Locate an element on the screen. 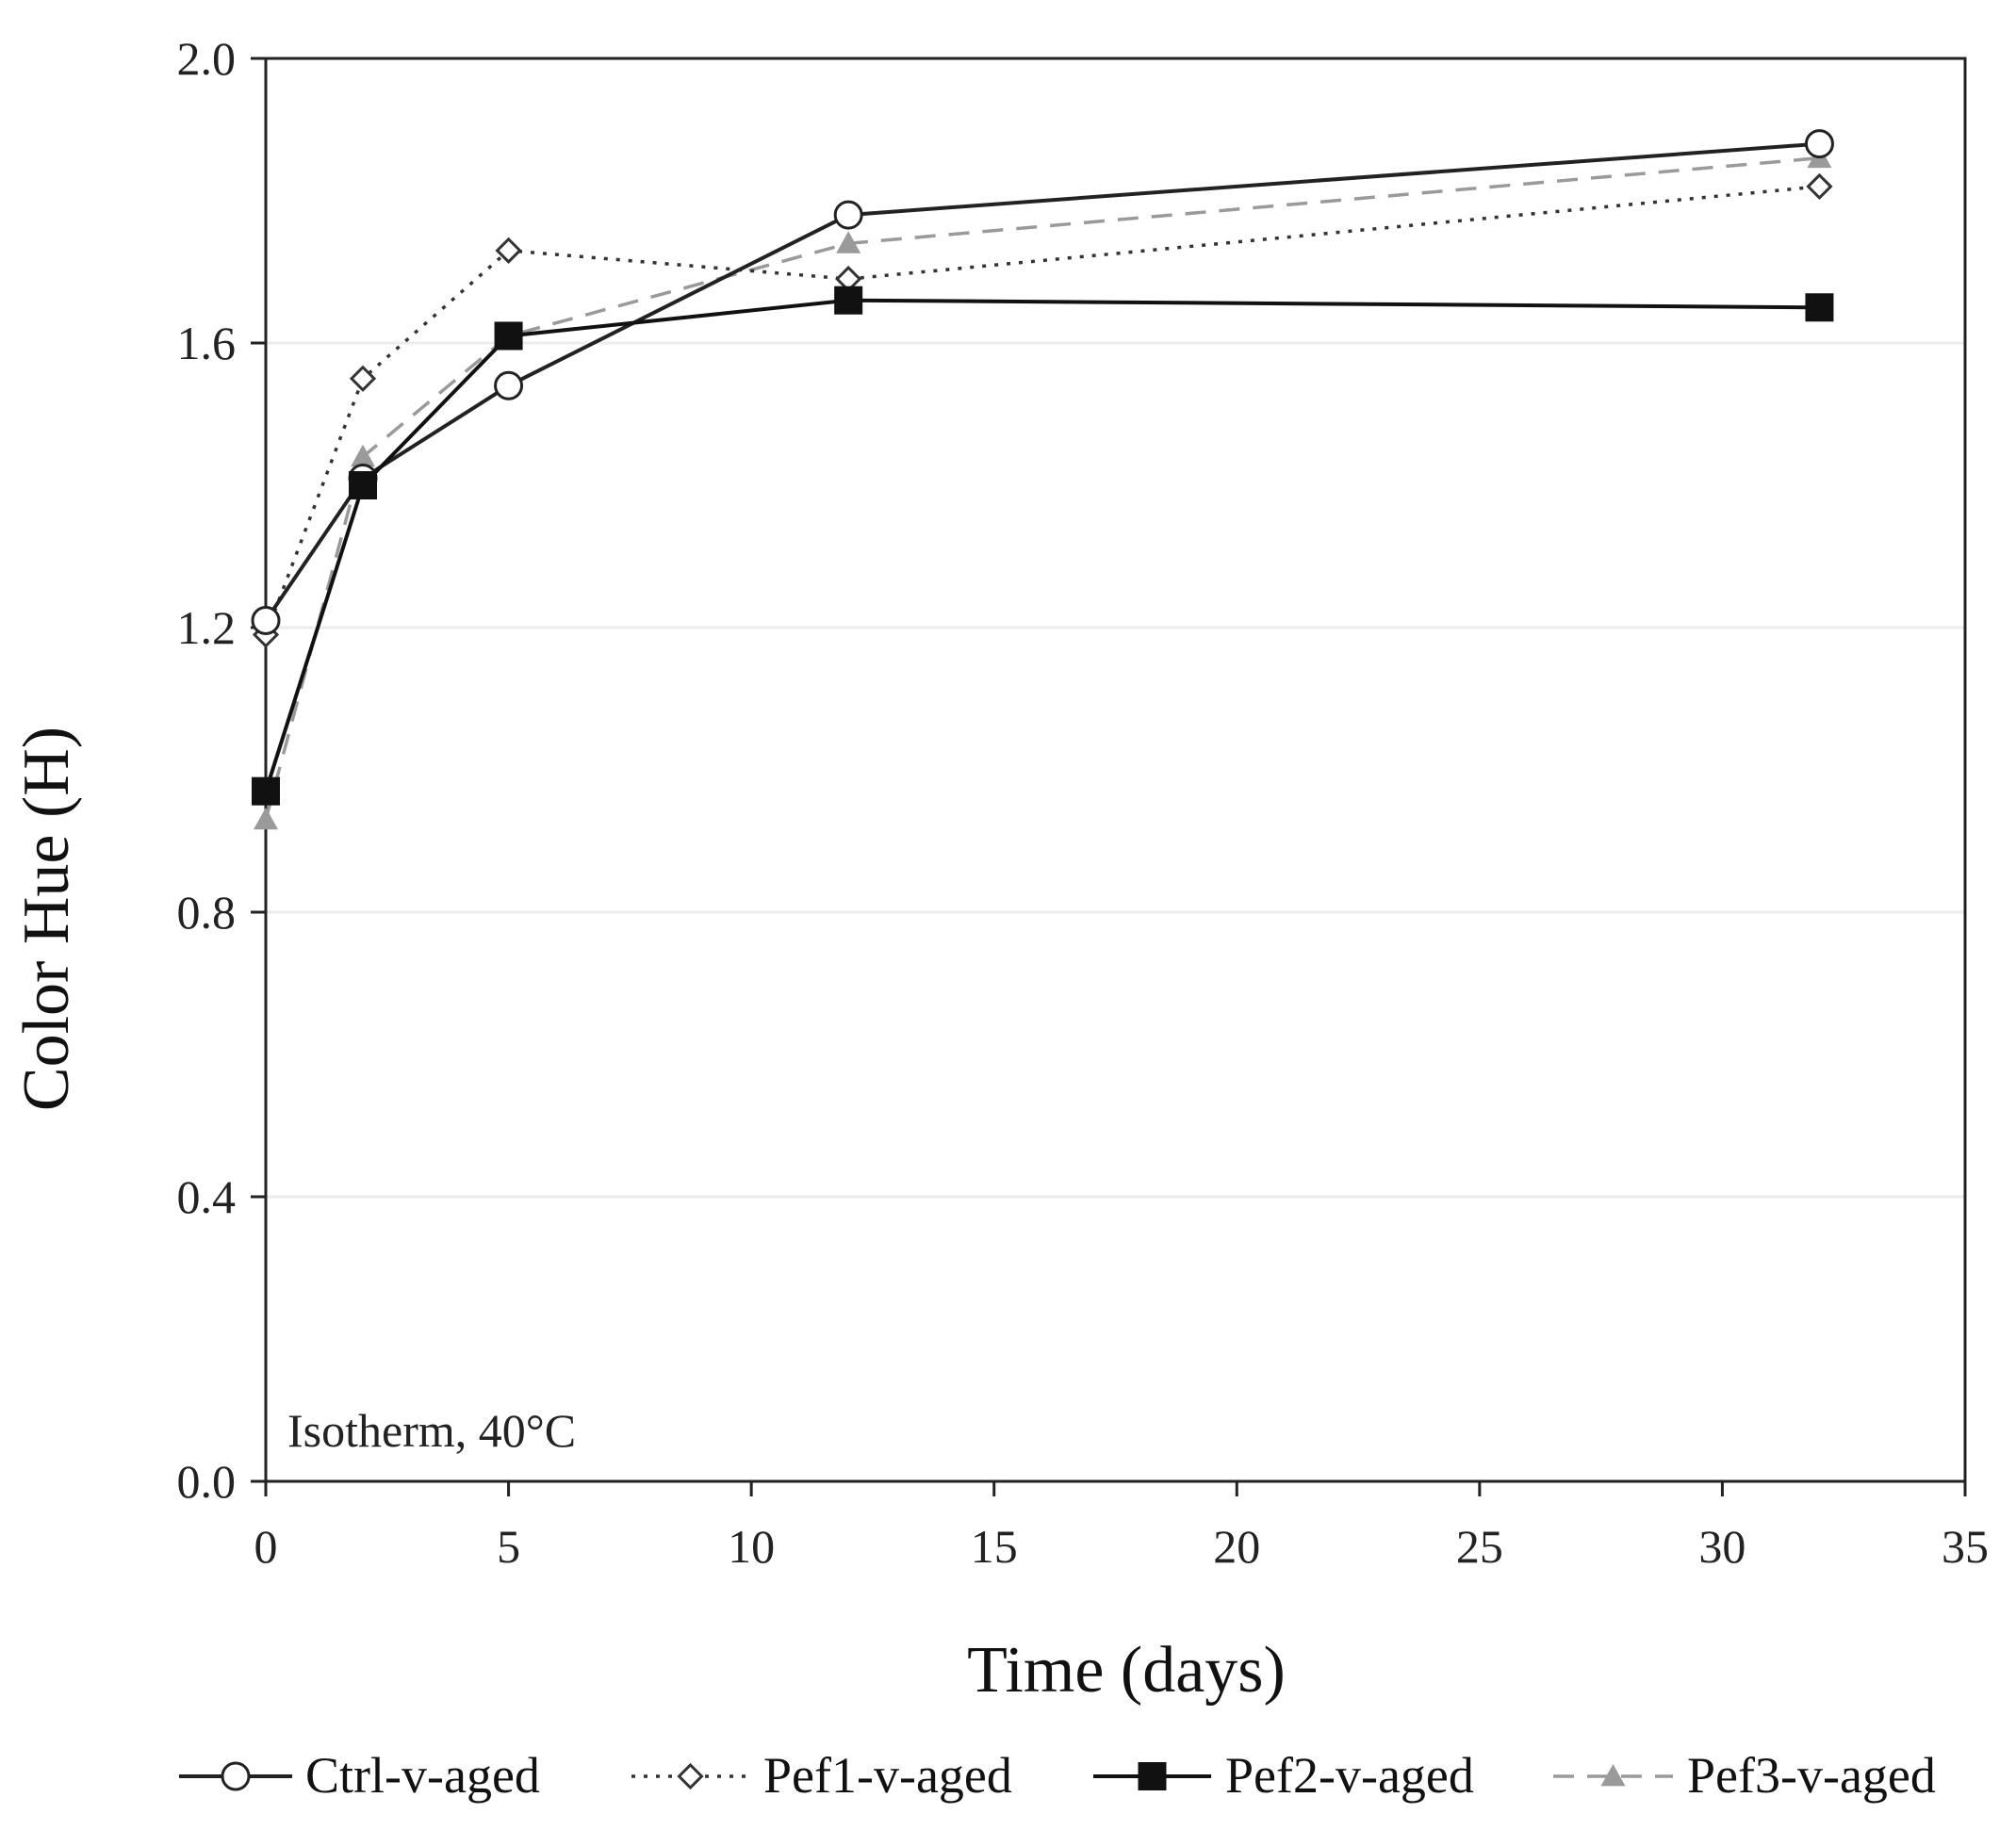 The height and width of the screenshot is (1830, 2016). y-axis-ticks: 0.0 0.4 0.8 1.2 1.6 2.0 is located at coordinates (221, 770).